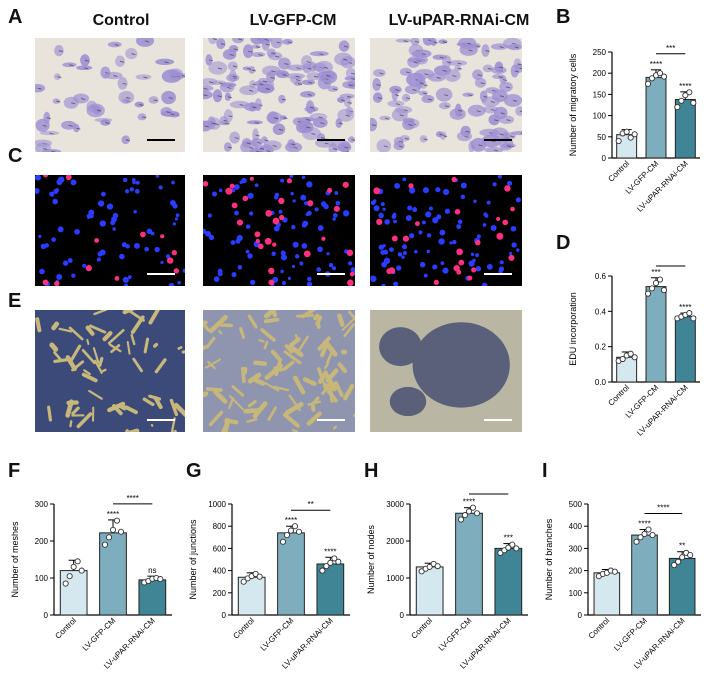  What do you see at coordinates (455, 634) in the screenshot?
I see `category-label: LV-GFP-CM` at bounding box center [455, 634].